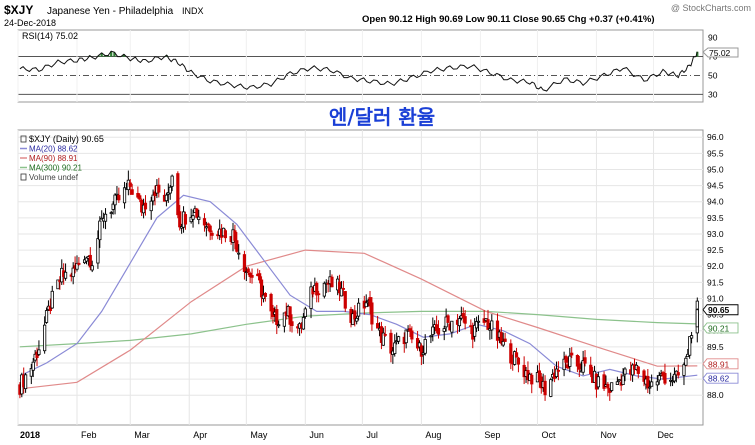  Describe the element at coordinates (713, 38) in the screenshot. I see `rsi-tick-90: 90` at that location.